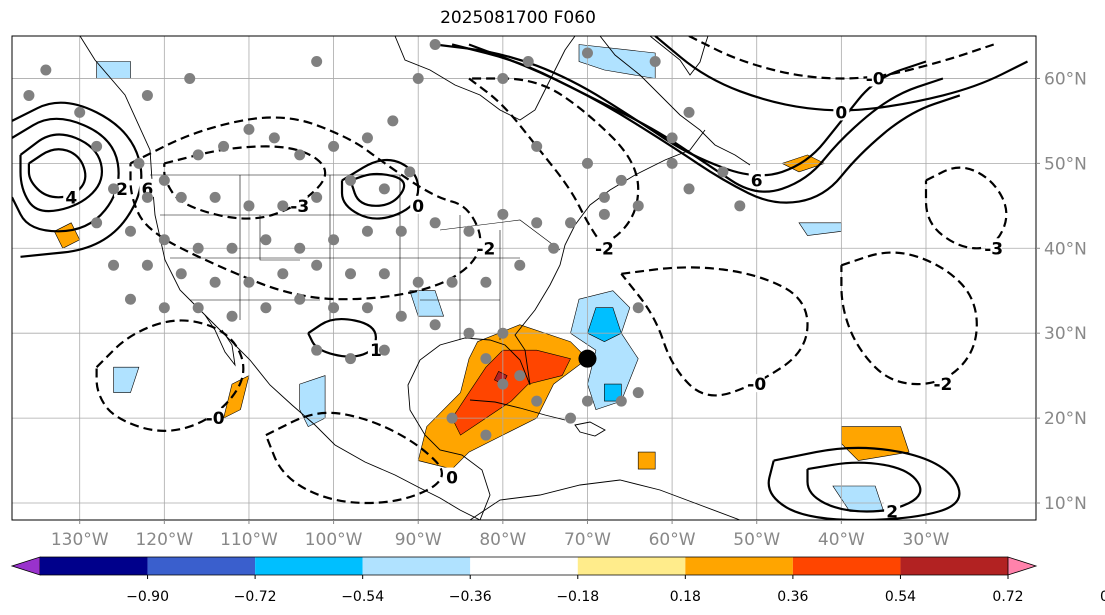  Describe the element at coordinates (1061, 291) in the screenshot. I see `lat-tick-labels: 60°N 50°N 40°N 30°N 20°N 10°N` at that location.